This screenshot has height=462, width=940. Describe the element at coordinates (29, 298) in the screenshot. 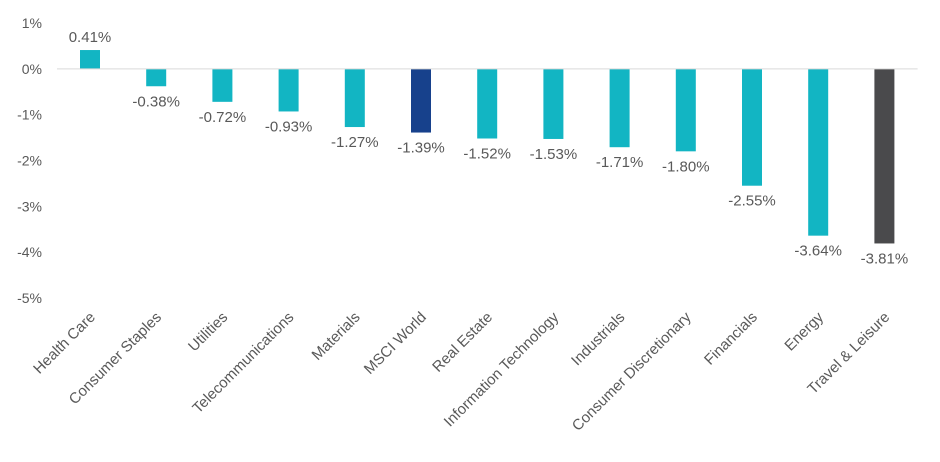

I see `y-tick-label: -5%` at that location.